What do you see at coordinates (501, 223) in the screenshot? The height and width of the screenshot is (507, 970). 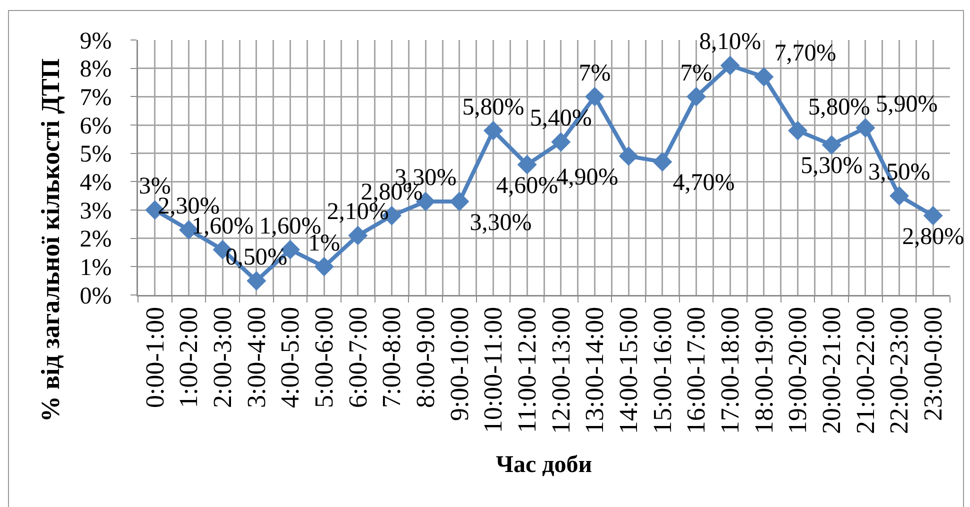 I see `data-label: 3,30%` at bounding box center [501, 223].